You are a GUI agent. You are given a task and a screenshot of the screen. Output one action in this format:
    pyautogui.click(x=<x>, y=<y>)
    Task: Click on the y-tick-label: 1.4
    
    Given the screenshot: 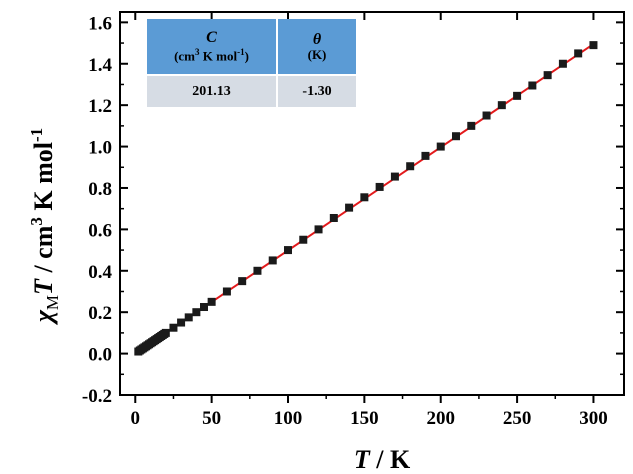 What is the action you would take?
    pyautogui.click(x=100, y=65)
    